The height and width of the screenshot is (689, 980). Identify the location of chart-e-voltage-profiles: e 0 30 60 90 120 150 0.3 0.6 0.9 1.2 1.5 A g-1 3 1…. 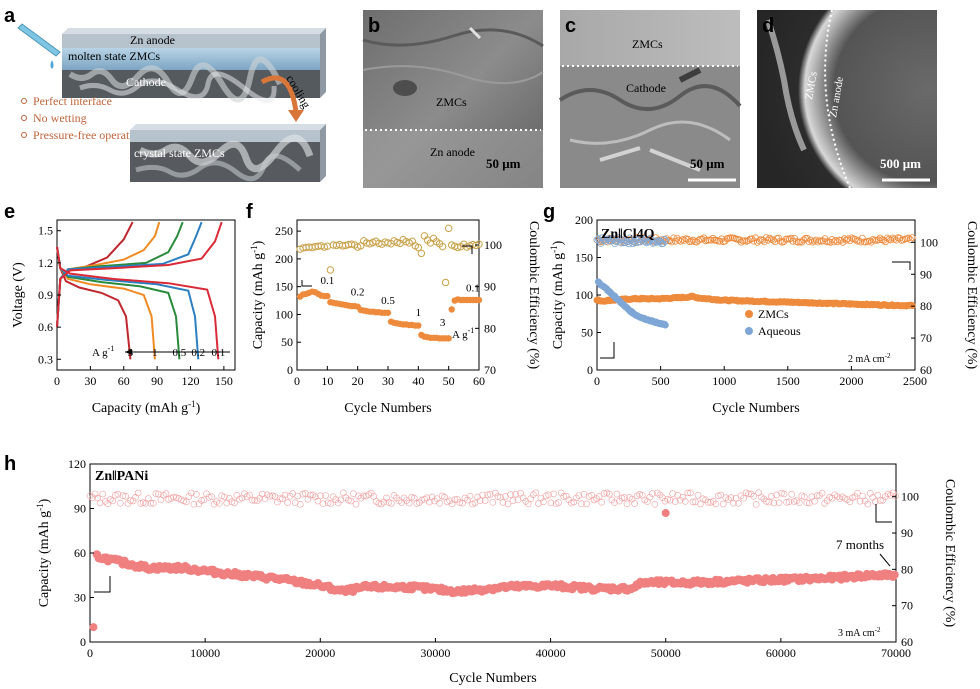
(120, 308).